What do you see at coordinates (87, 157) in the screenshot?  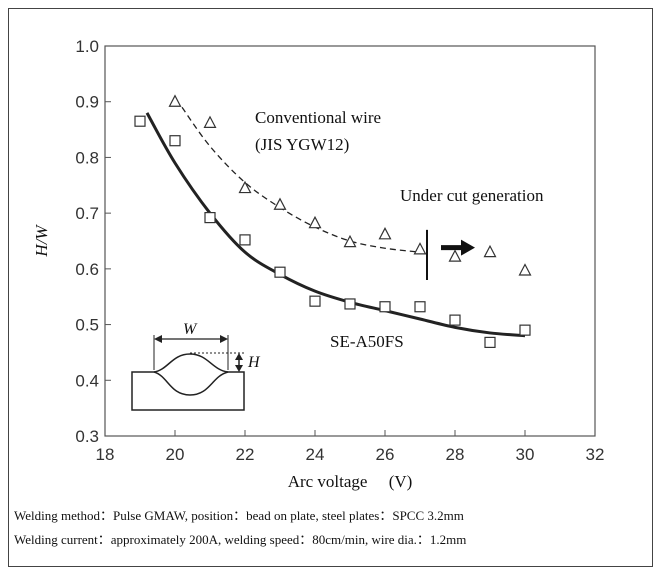 I see `y-tick-label: 0.8` at bounding box center [87, 157].